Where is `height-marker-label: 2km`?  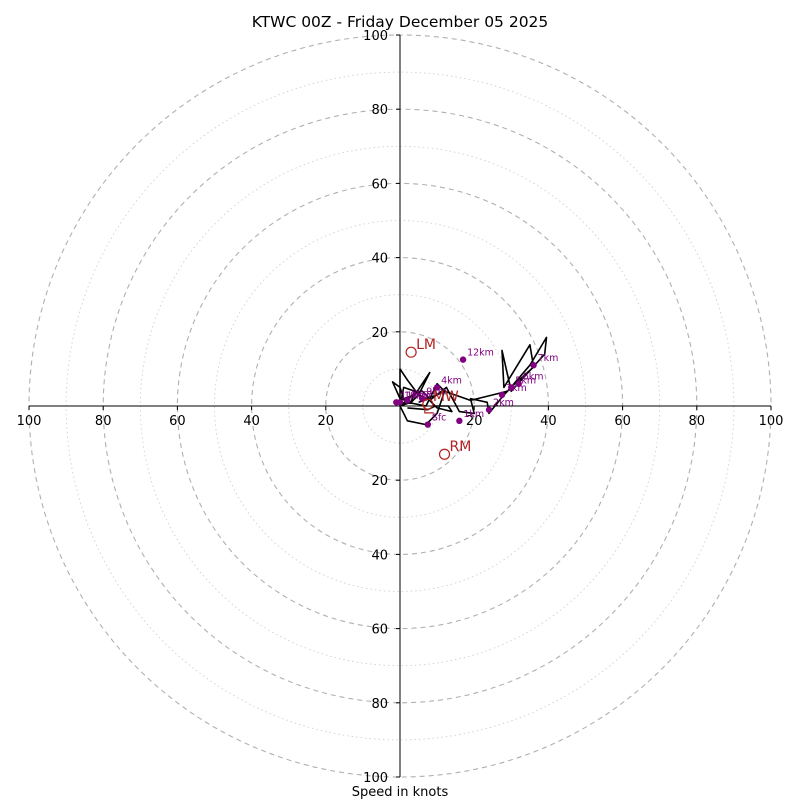 height-marker-label: 2km is located at coordinates (503, 403).